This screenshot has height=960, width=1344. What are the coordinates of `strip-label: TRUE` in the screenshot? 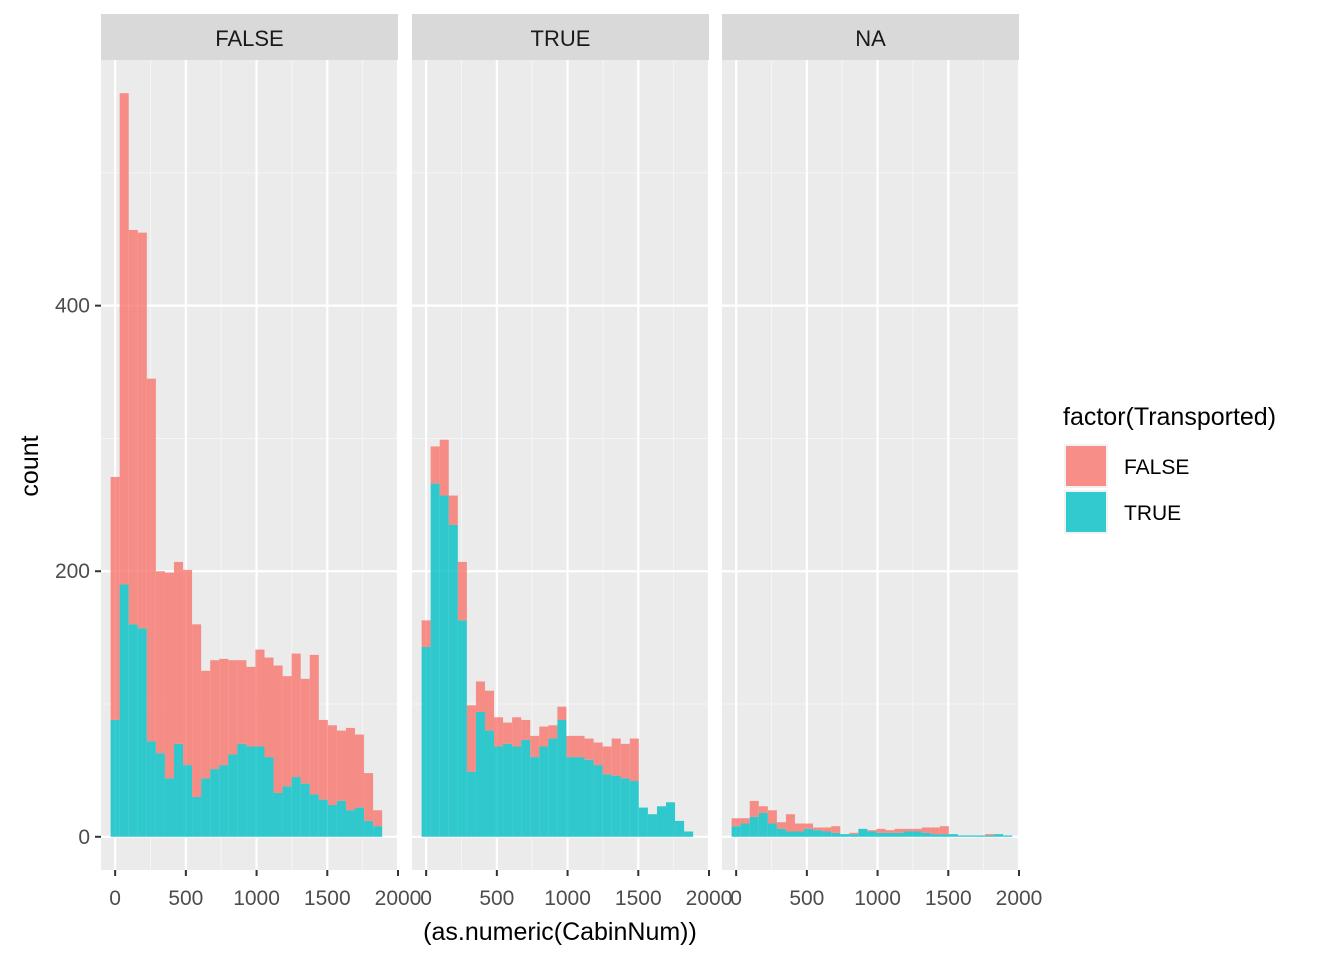 It's located at (561, 38).